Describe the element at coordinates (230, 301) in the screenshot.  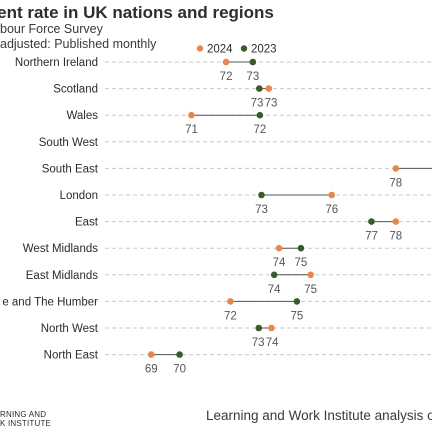
I see `point-2024-e-and-the-humber` at that location.